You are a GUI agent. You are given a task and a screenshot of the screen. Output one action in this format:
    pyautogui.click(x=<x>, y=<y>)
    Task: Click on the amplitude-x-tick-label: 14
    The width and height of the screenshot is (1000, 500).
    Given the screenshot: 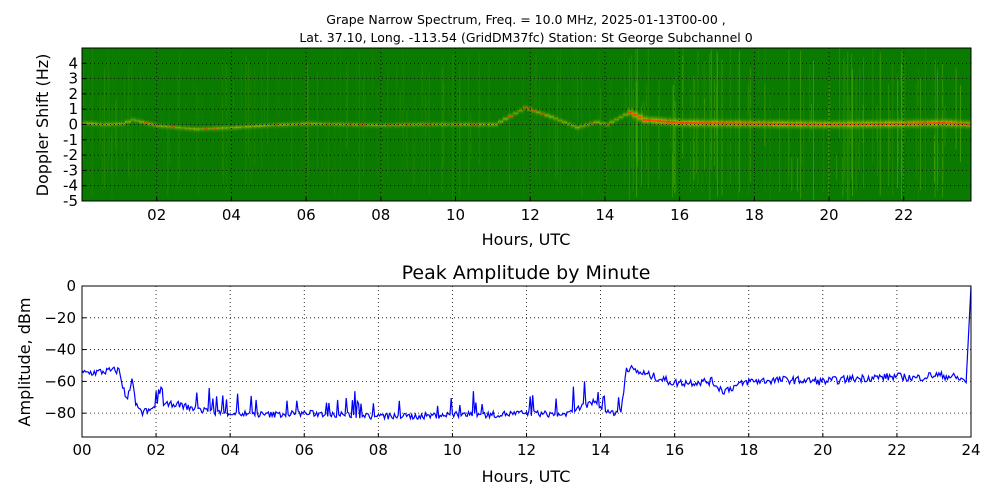 What is the action you would take?
    pyautogui.click(x=600, y=450)
    